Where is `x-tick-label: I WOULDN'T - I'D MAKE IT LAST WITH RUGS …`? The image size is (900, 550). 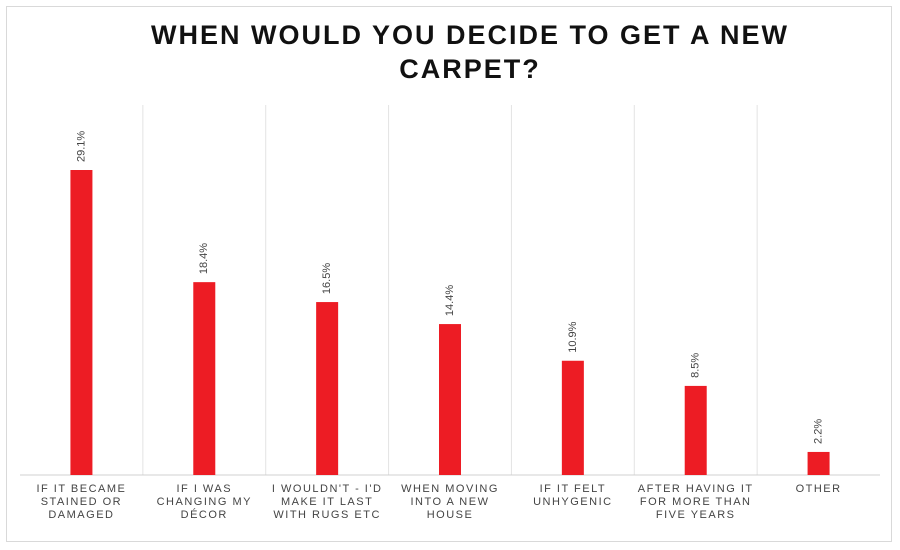 x-tick-label: I WOULDN'T - I'D MAKE IT LAST WITH RUGS … is located at coordinates (327, 502).